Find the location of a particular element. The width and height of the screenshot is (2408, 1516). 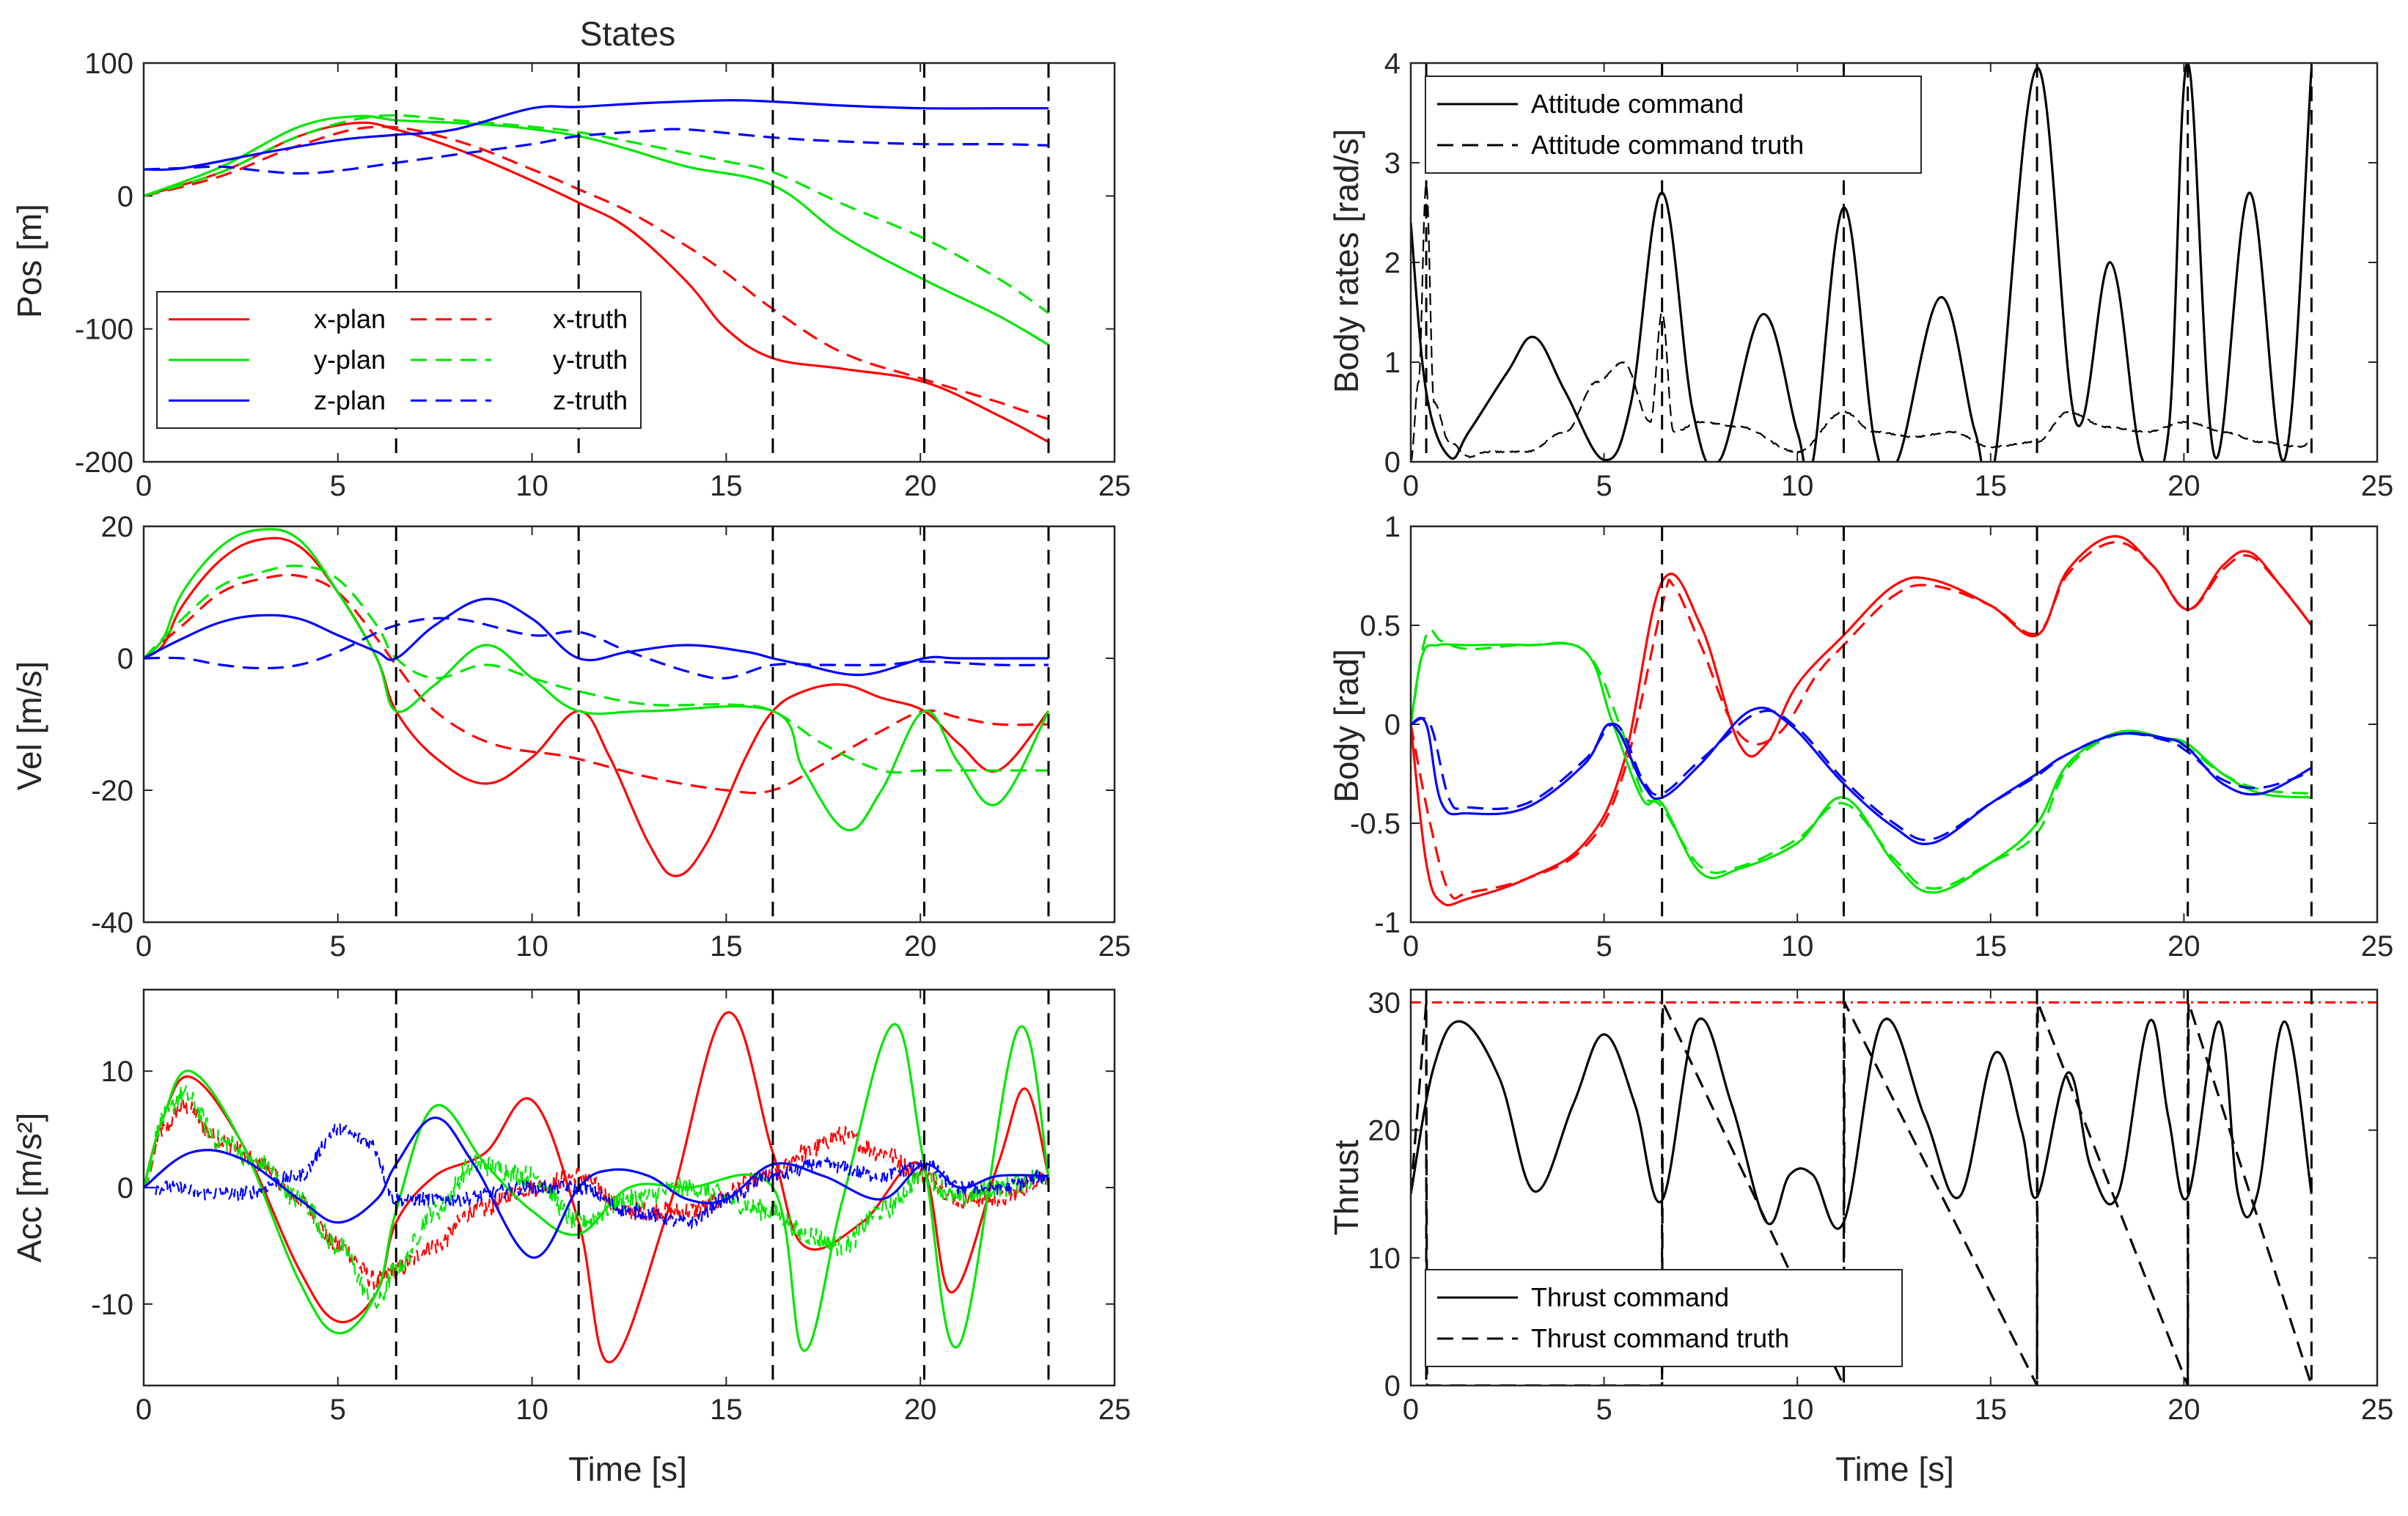

series-pitch is located at coordinates (1861, 768).